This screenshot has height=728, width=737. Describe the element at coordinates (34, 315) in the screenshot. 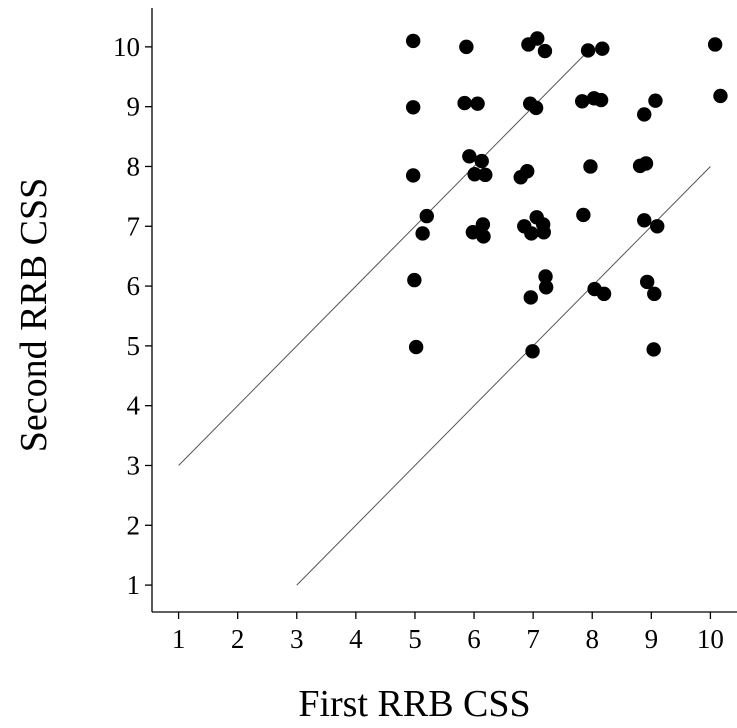

I see `y-axis-title: Second RRB CSS` at that location.